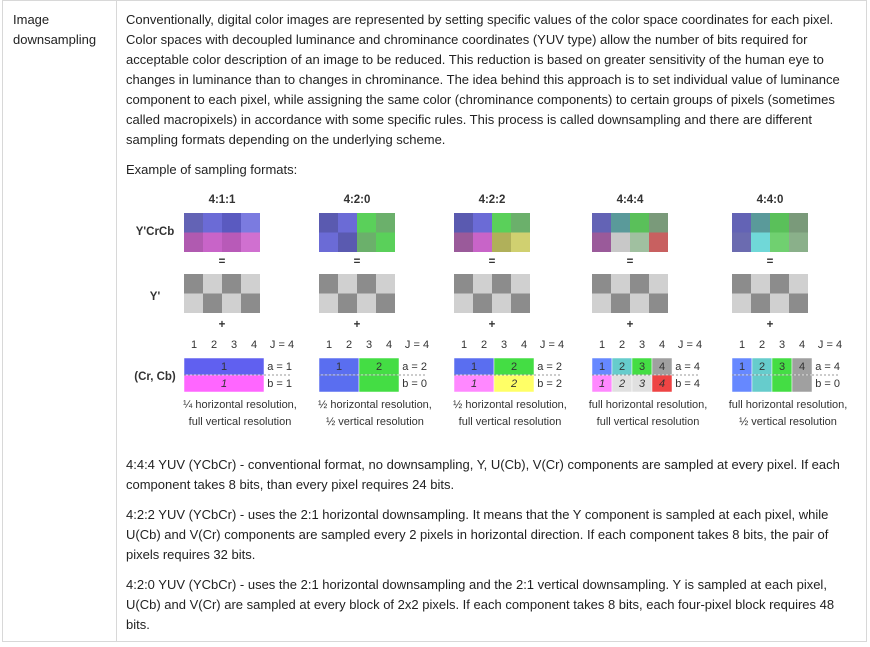 This screenshot has width=870, height=647. What do you see at coordinates (155, 232) in the screenshot?
I see `row-label: Y'CrCb` at bounding box center [155, 232].